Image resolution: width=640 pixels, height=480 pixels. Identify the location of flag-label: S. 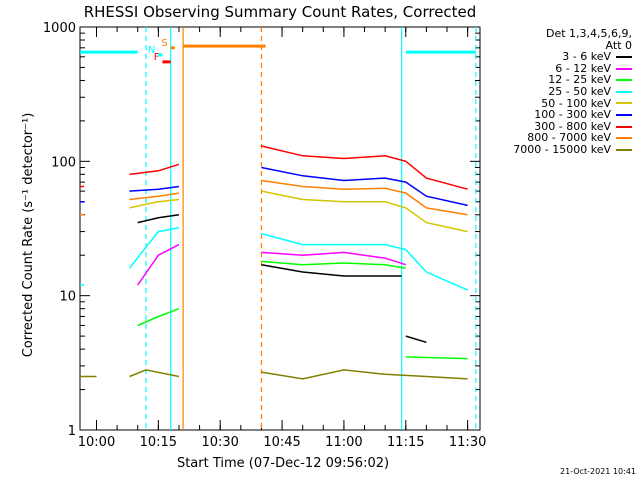
(164, 43).